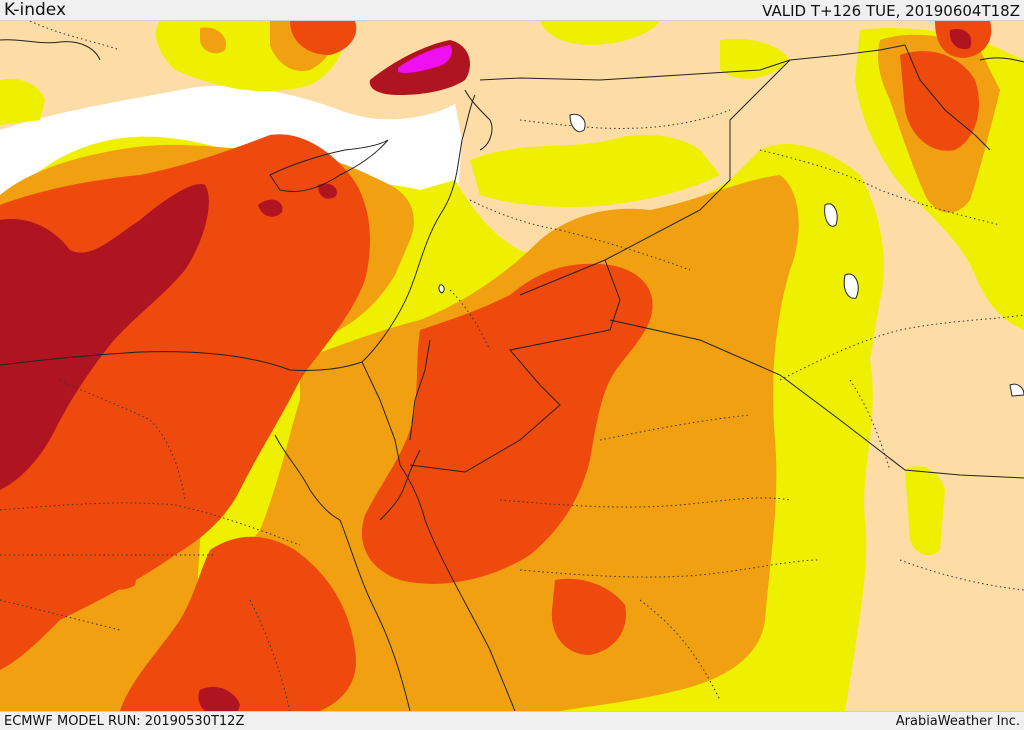 The width and height of the screenshot is (1024, 730). What do you see at coordinates (512, 10) in the screenshot?
I see `header-bar: K-index VALID T+126 TUE, 20190604T18Z` at bounding box center [512, 10].